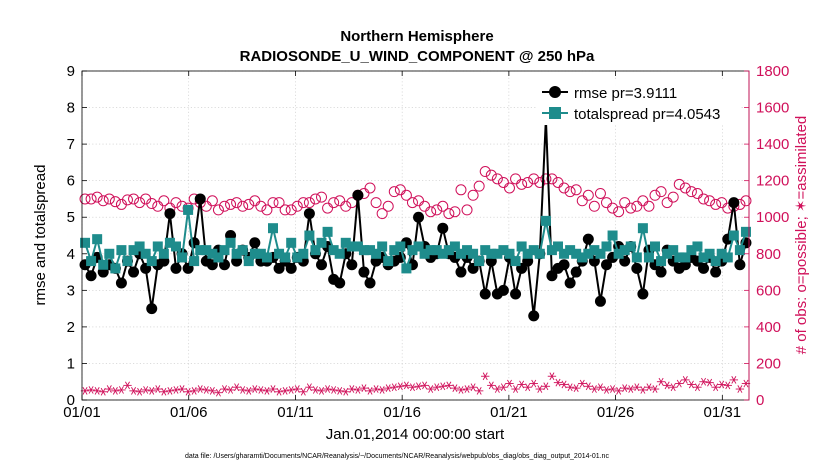 Image resolution: width=830 pixels, height=470 pixels. What do you see at coordinates (768, 254) in the screenshot?
I see `y2-tick-label: 800` at bounding box center [768, 254].